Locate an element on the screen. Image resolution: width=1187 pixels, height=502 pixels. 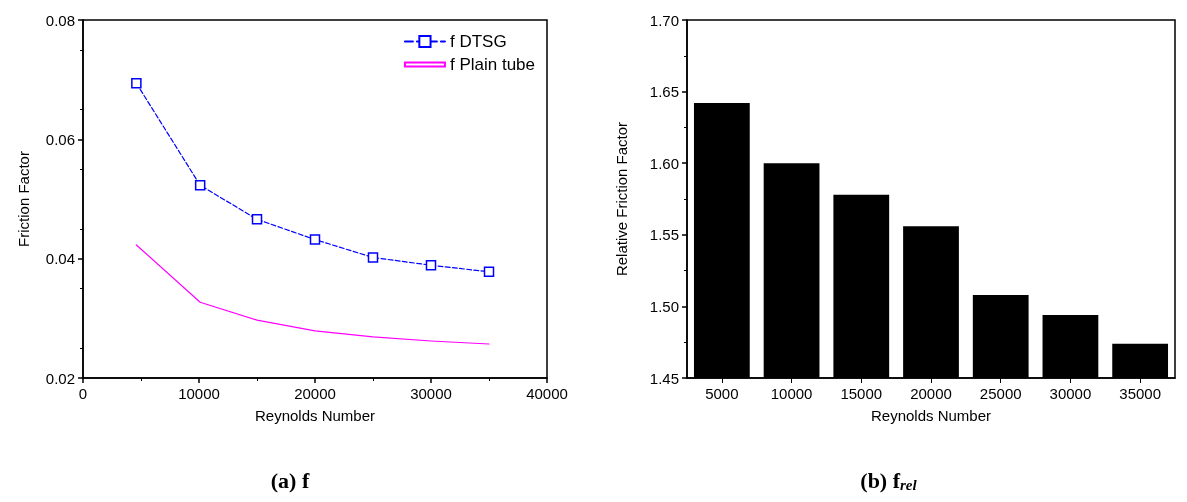
x-tick-label: 25000 is located at coordinates (1000, 393).